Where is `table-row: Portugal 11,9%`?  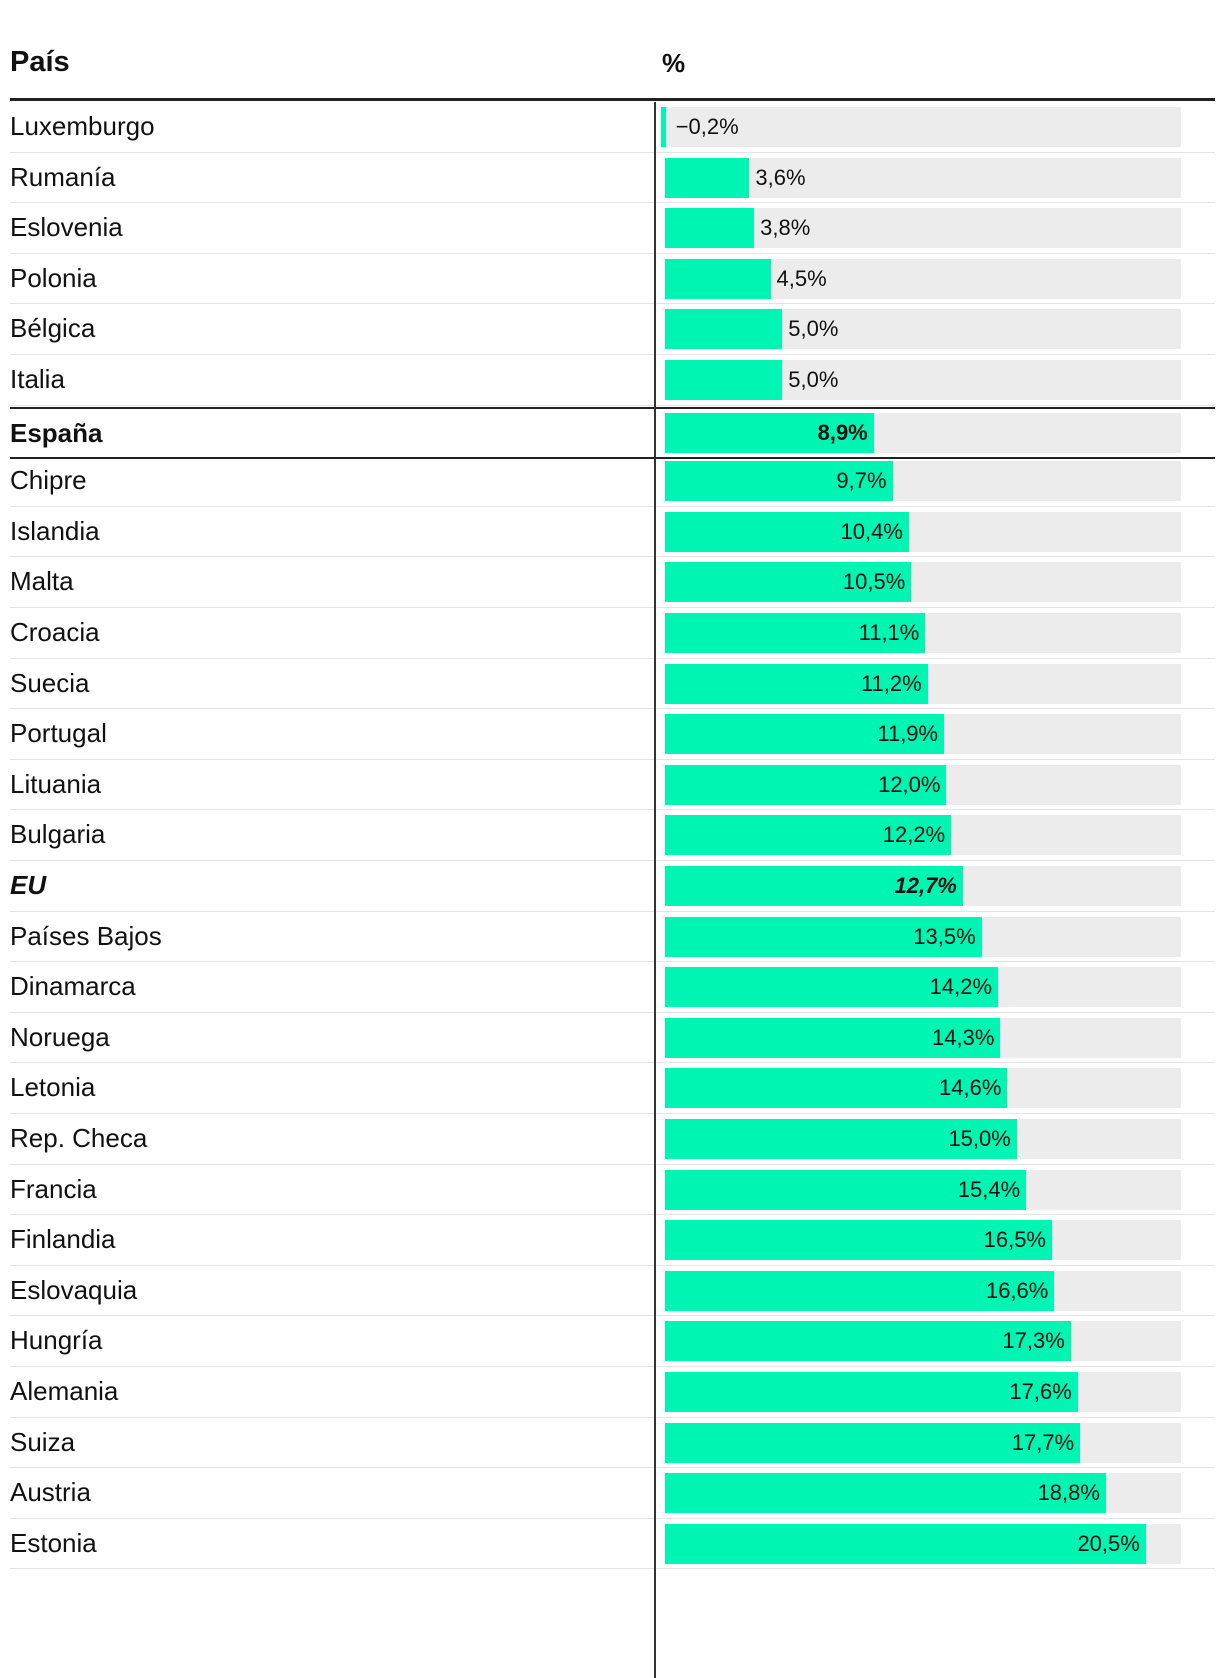 table-row: Portugal 11,9% is located at coordinates (612, 734).